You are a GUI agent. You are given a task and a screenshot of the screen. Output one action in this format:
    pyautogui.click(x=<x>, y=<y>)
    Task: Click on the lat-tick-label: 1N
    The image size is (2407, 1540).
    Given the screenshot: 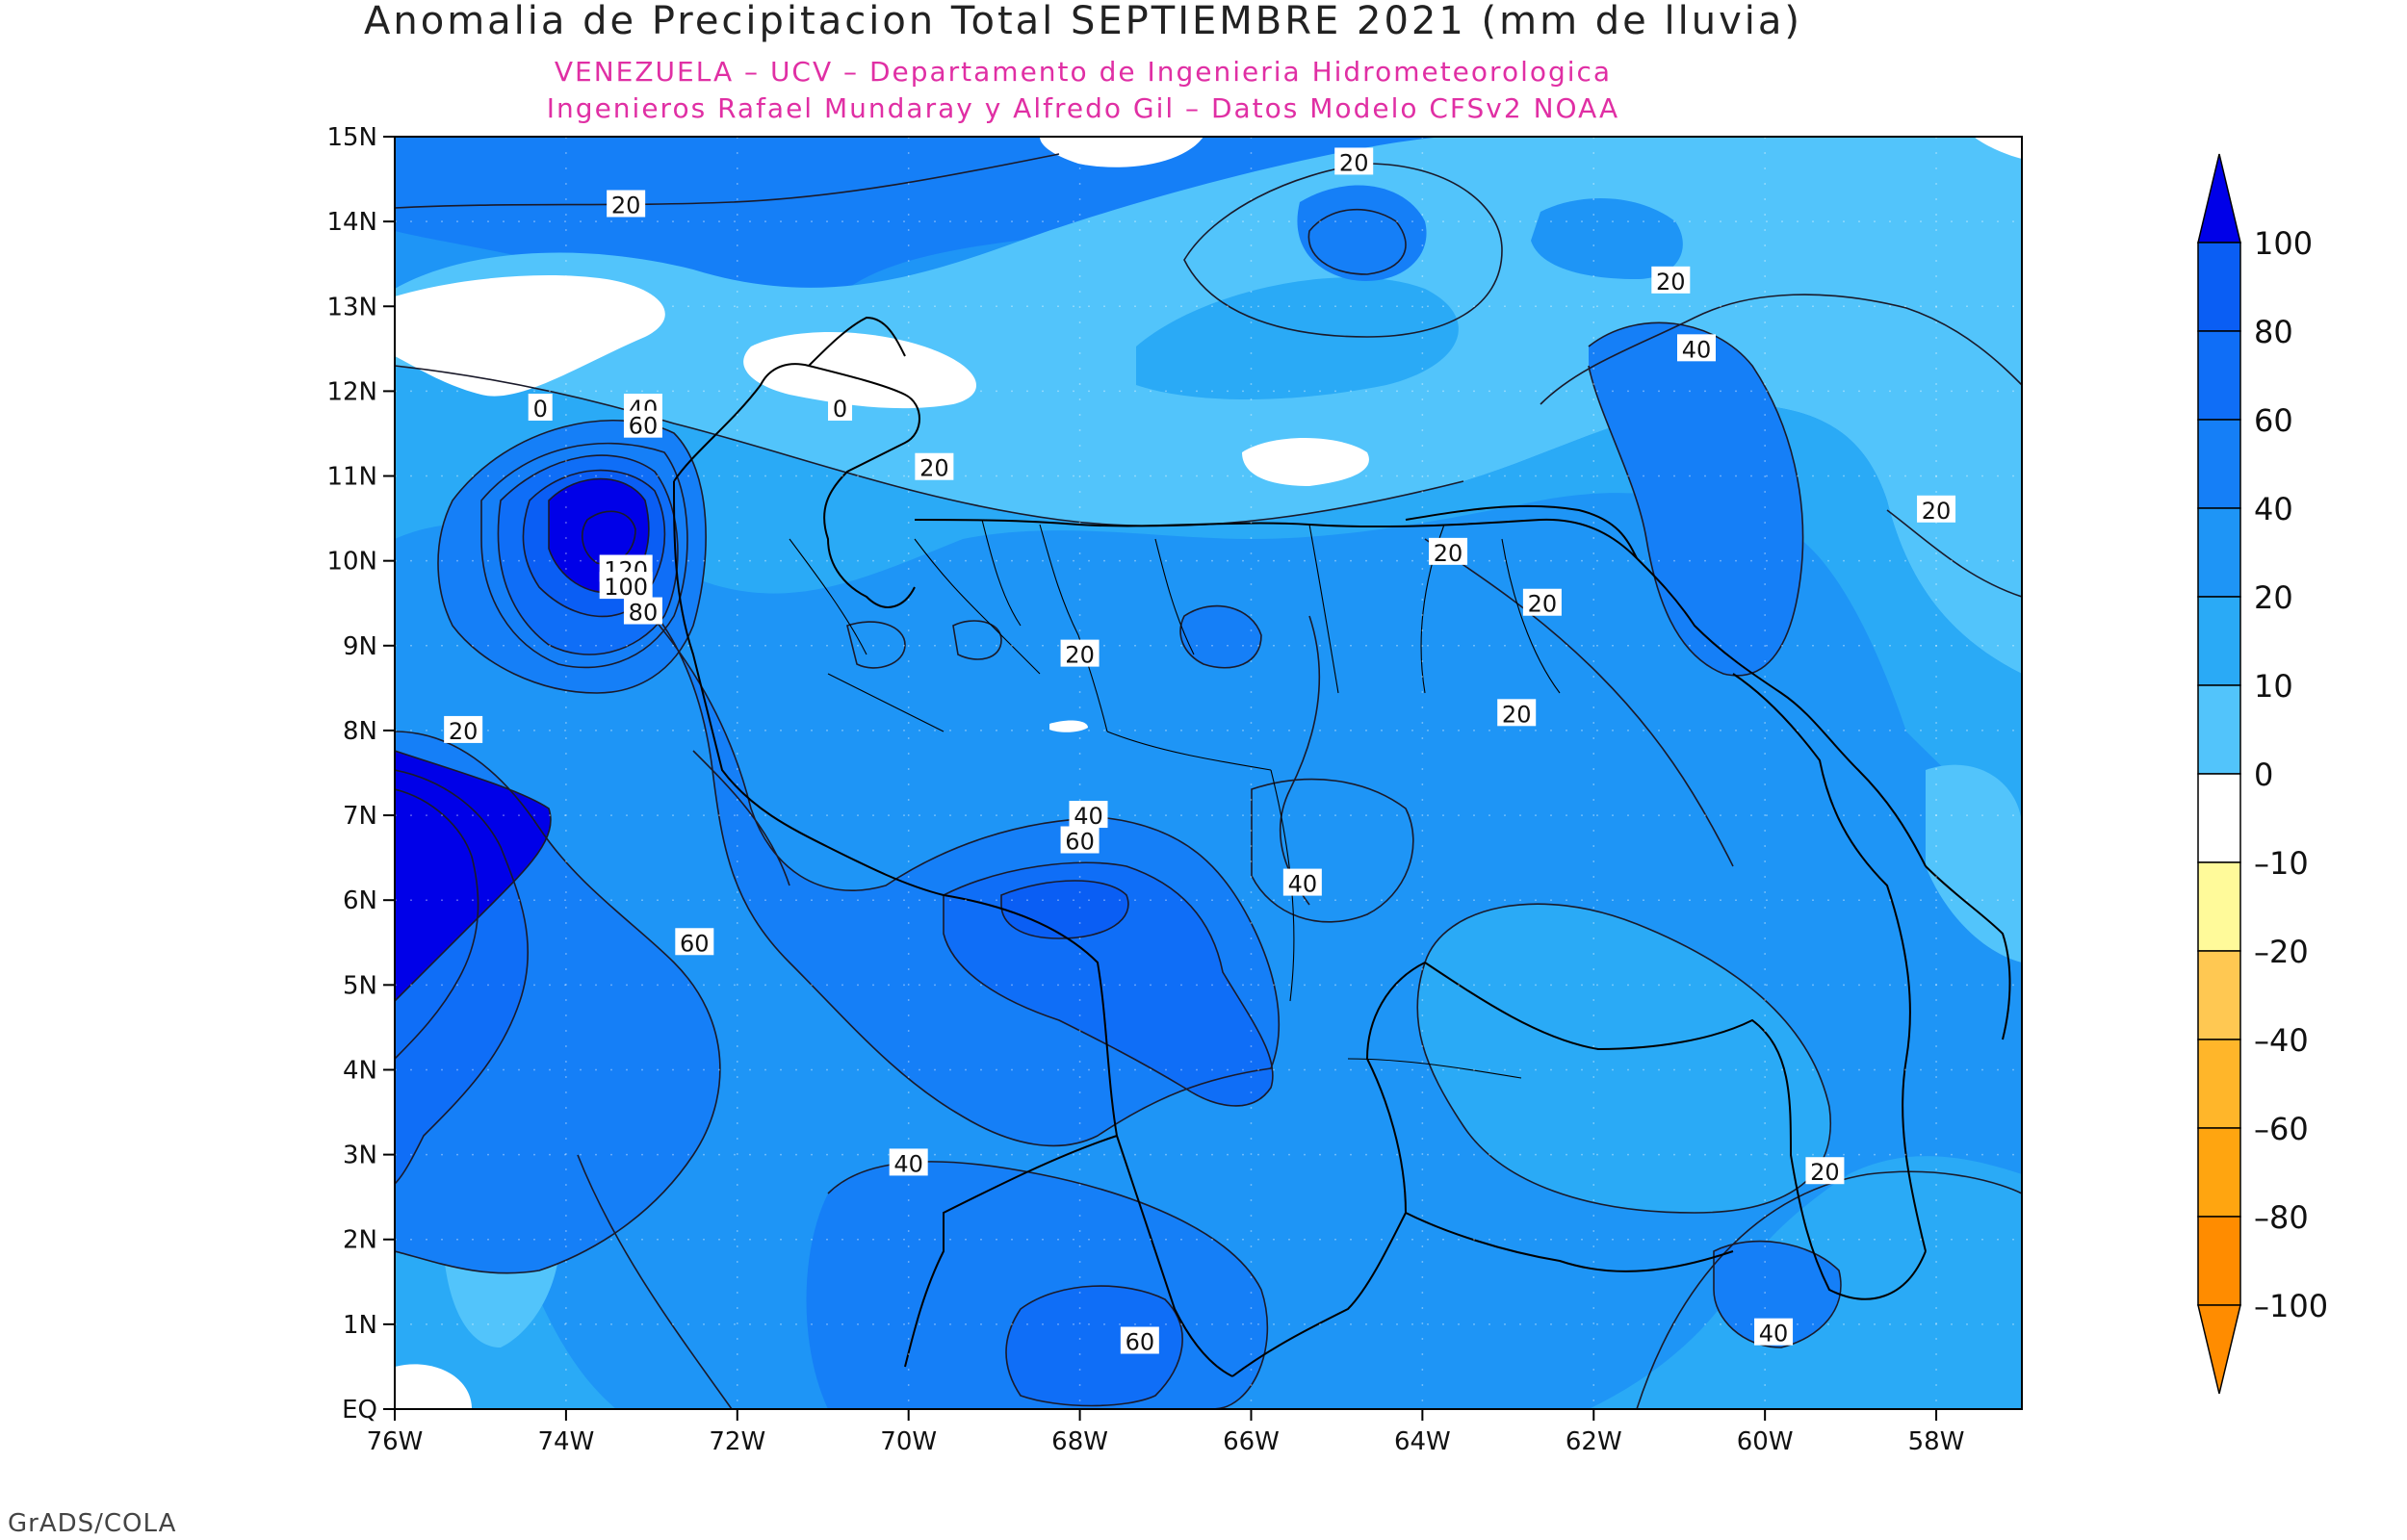 What is the action you would take?
    pyautogui.click(x=360, y=1325)
    